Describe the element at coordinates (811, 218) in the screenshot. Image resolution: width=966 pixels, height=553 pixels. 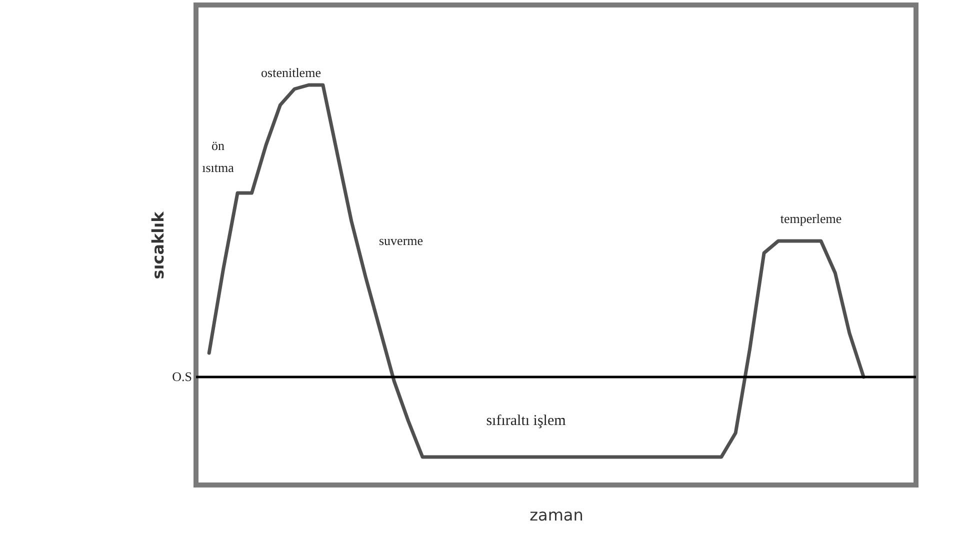
I see `annotation: temperleme` at that location.